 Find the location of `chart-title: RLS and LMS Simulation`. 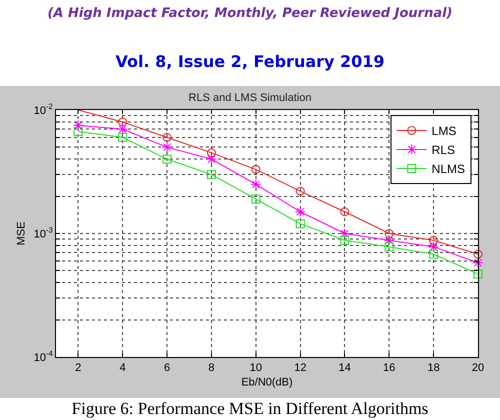

chart-title: RLS and LMS Simulation is located at coordinates (250, 98).